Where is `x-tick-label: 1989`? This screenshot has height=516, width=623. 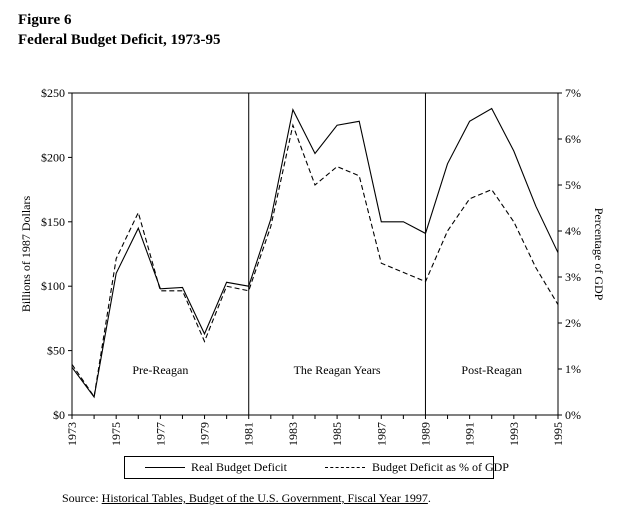 x-tick-label: 1989 is located at coordinates (425, 434).